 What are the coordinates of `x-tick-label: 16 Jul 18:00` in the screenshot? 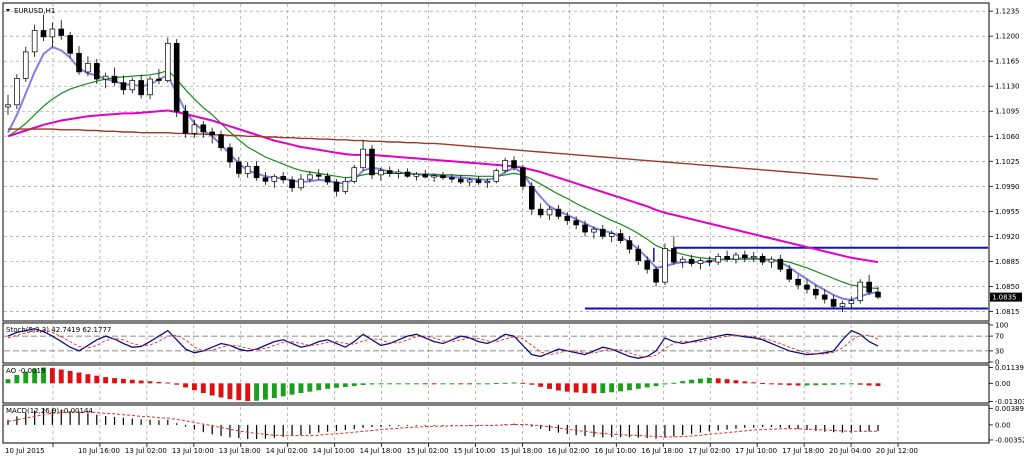 It's located at (662, 451).